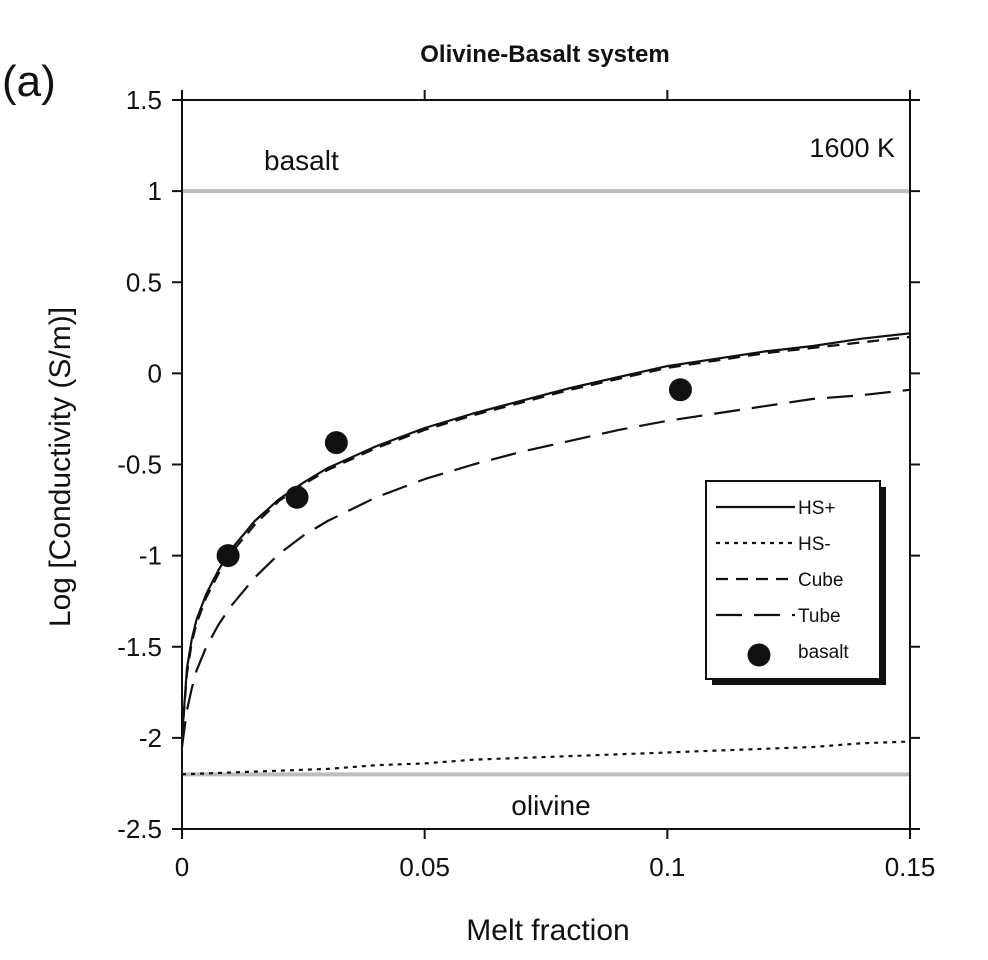 Image resolution: width=988 pixels, height=960 pixels. Describe the element at coordinates (547, 930) in the screenshot. I see `x-axis-label: Melt fraction` at that location.